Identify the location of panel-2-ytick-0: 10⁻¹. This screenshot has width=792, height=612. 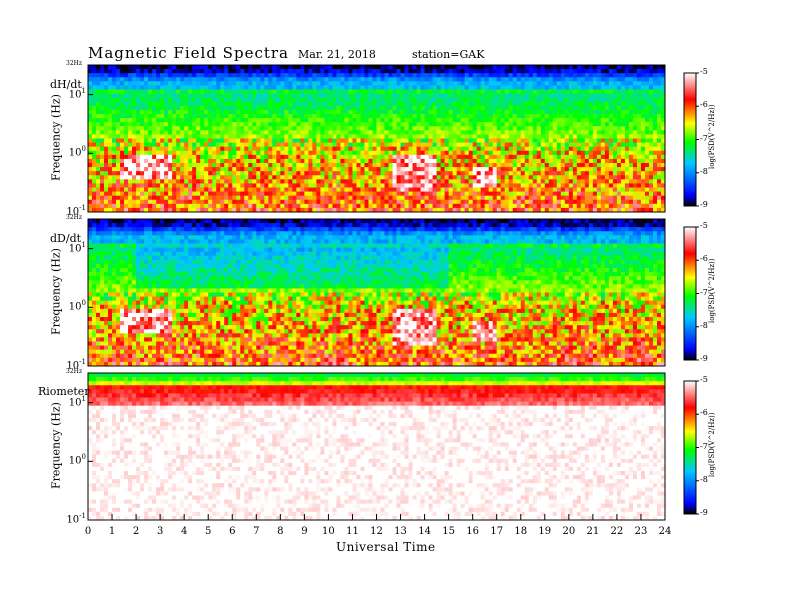
(76, 365).